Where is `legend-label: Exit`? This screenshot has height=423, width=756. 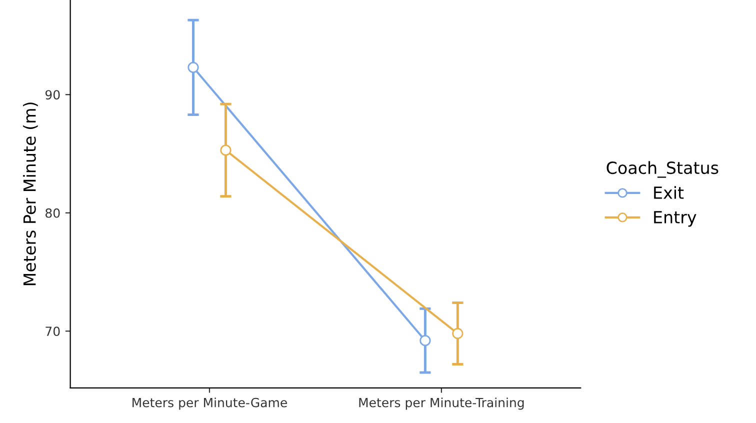 legend-label: Exit is located at coordinates (669, 192).